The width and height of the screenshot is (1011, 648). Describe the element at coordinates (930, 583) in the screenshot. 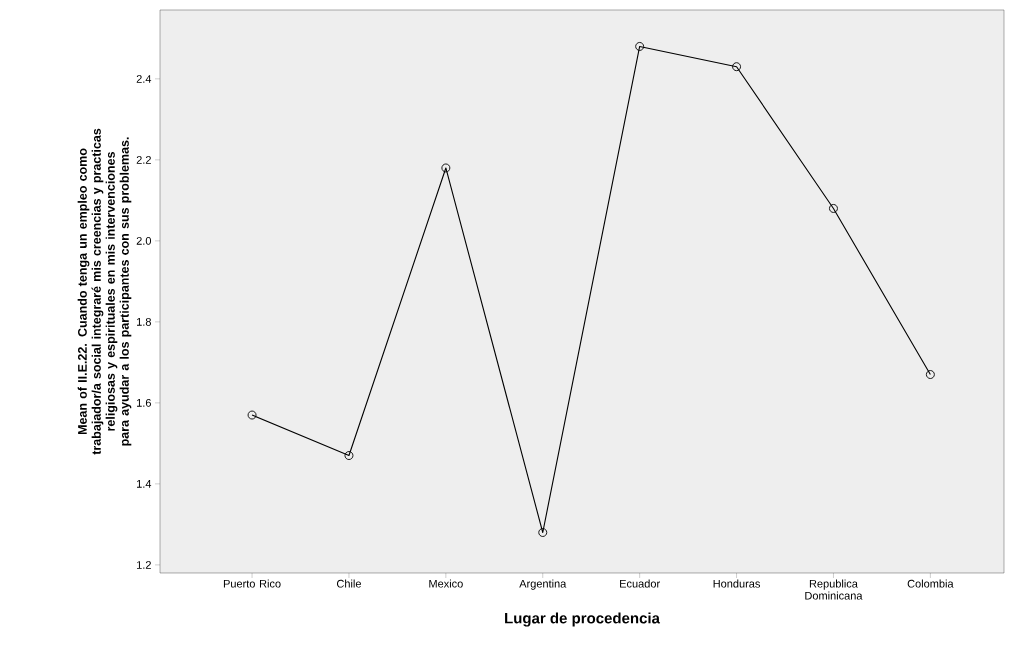

I see `x-tick-label: Colombia` at that location.